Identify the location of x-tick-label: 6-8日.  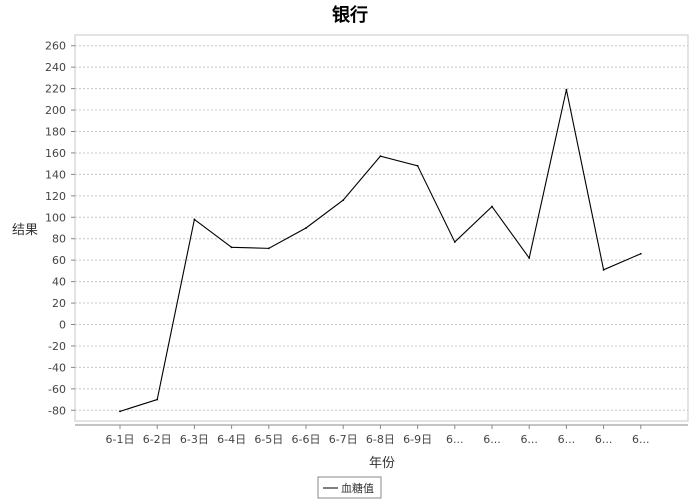
(380, 439).